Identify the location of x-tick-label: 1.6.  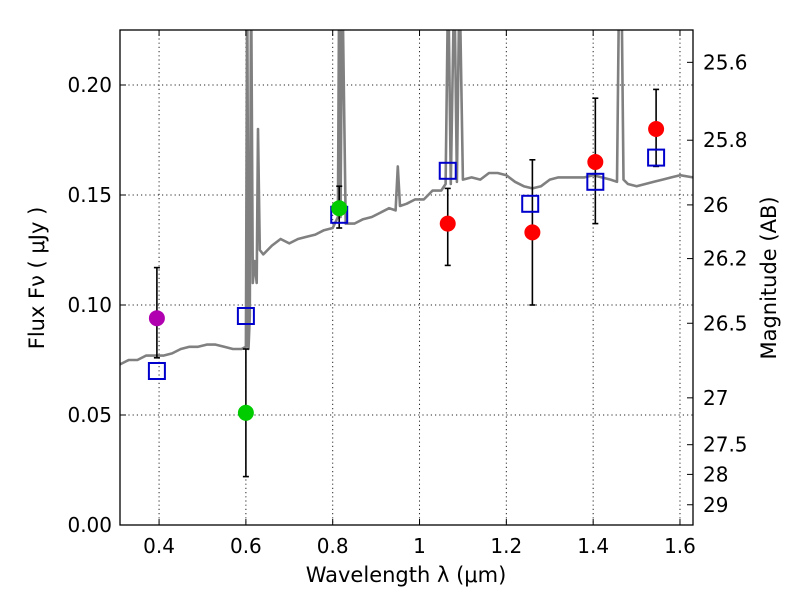
(680, 546).